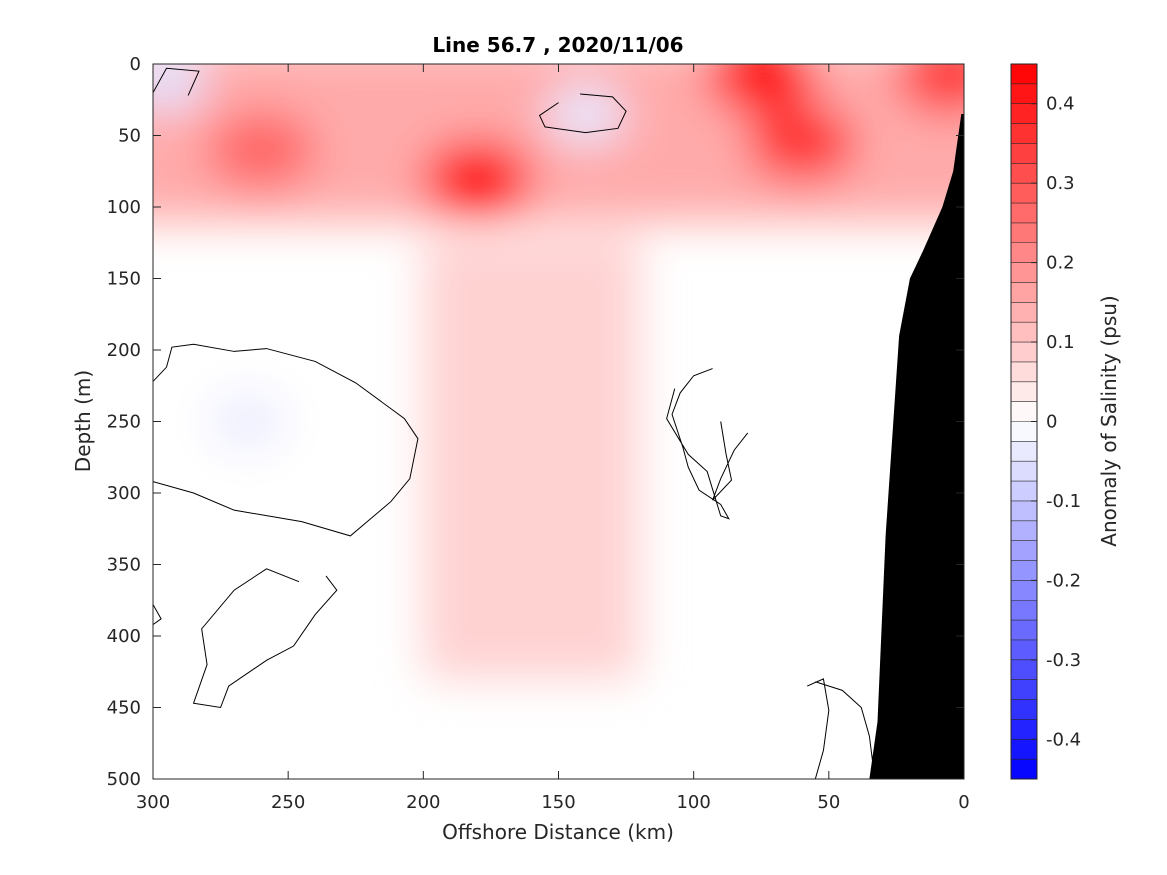  Describe the element at coordinates (153, 802) in the screenshot. I see `x-tick-label: 300` at that location.